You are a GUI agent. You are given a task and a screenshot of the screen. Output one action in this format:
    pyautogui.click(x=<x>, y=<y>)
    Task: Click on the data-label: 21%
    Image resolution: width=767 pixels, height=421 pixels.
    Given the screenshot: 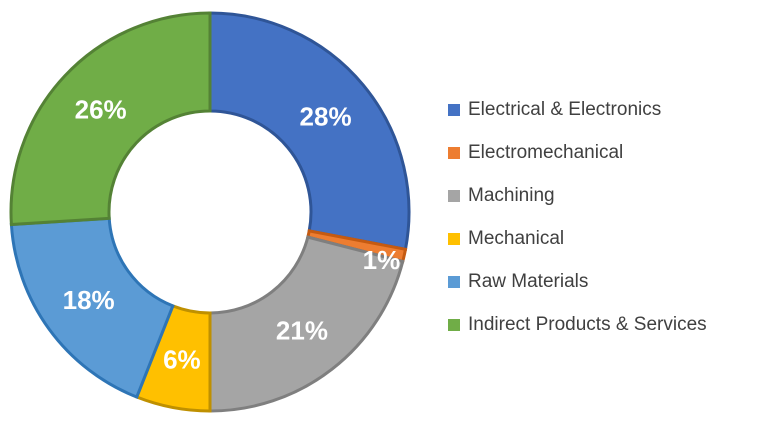 What is the action you would take?
    pyautogui.click(x=302, y=331)
    